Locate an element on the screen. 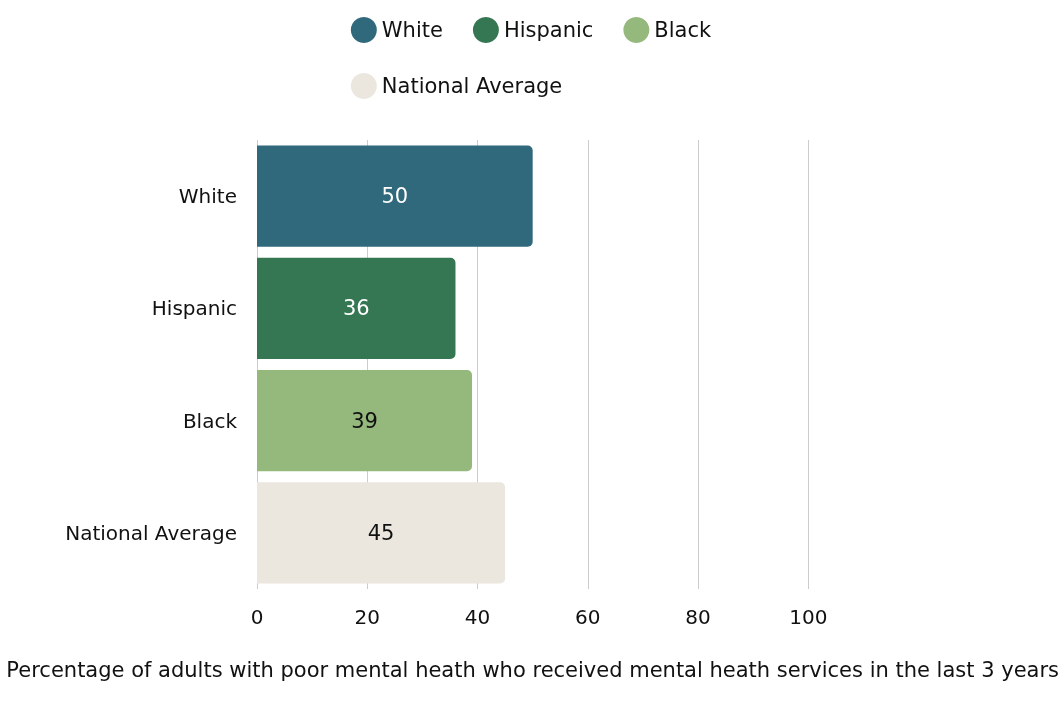 Image resolution: width=1062 pixels, height=709 pixels. x-tick-label: 0 is located at coordinates (257, 617).